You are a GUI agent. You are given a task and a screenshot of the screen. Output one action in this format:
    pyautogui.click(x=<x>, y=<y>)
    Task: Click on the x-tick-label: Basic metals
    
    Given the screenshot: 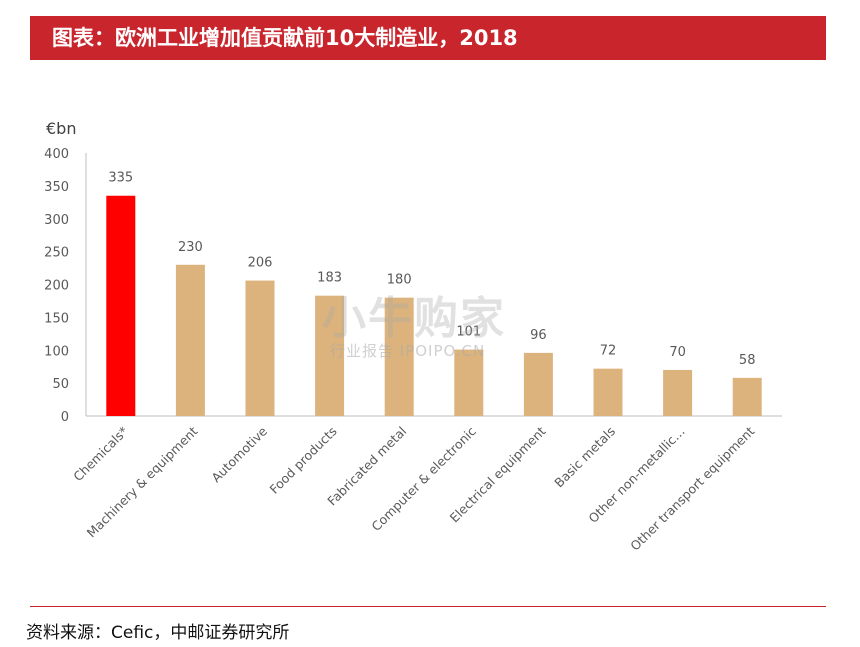 What is the action you would take?
    pyautogui.click(x=584, y=457)
    